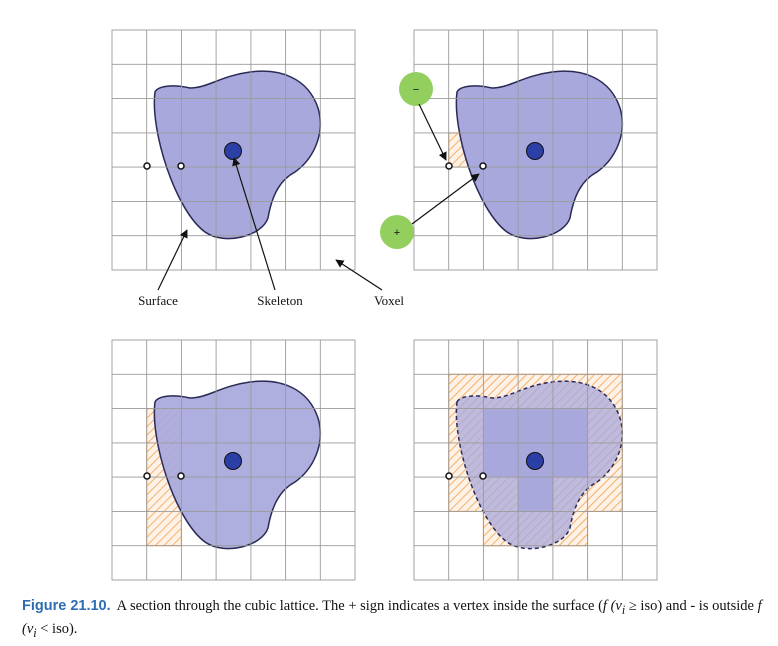 The image size is (778, 646). I want to click on plus-sign-label: +, so click(397, 233).